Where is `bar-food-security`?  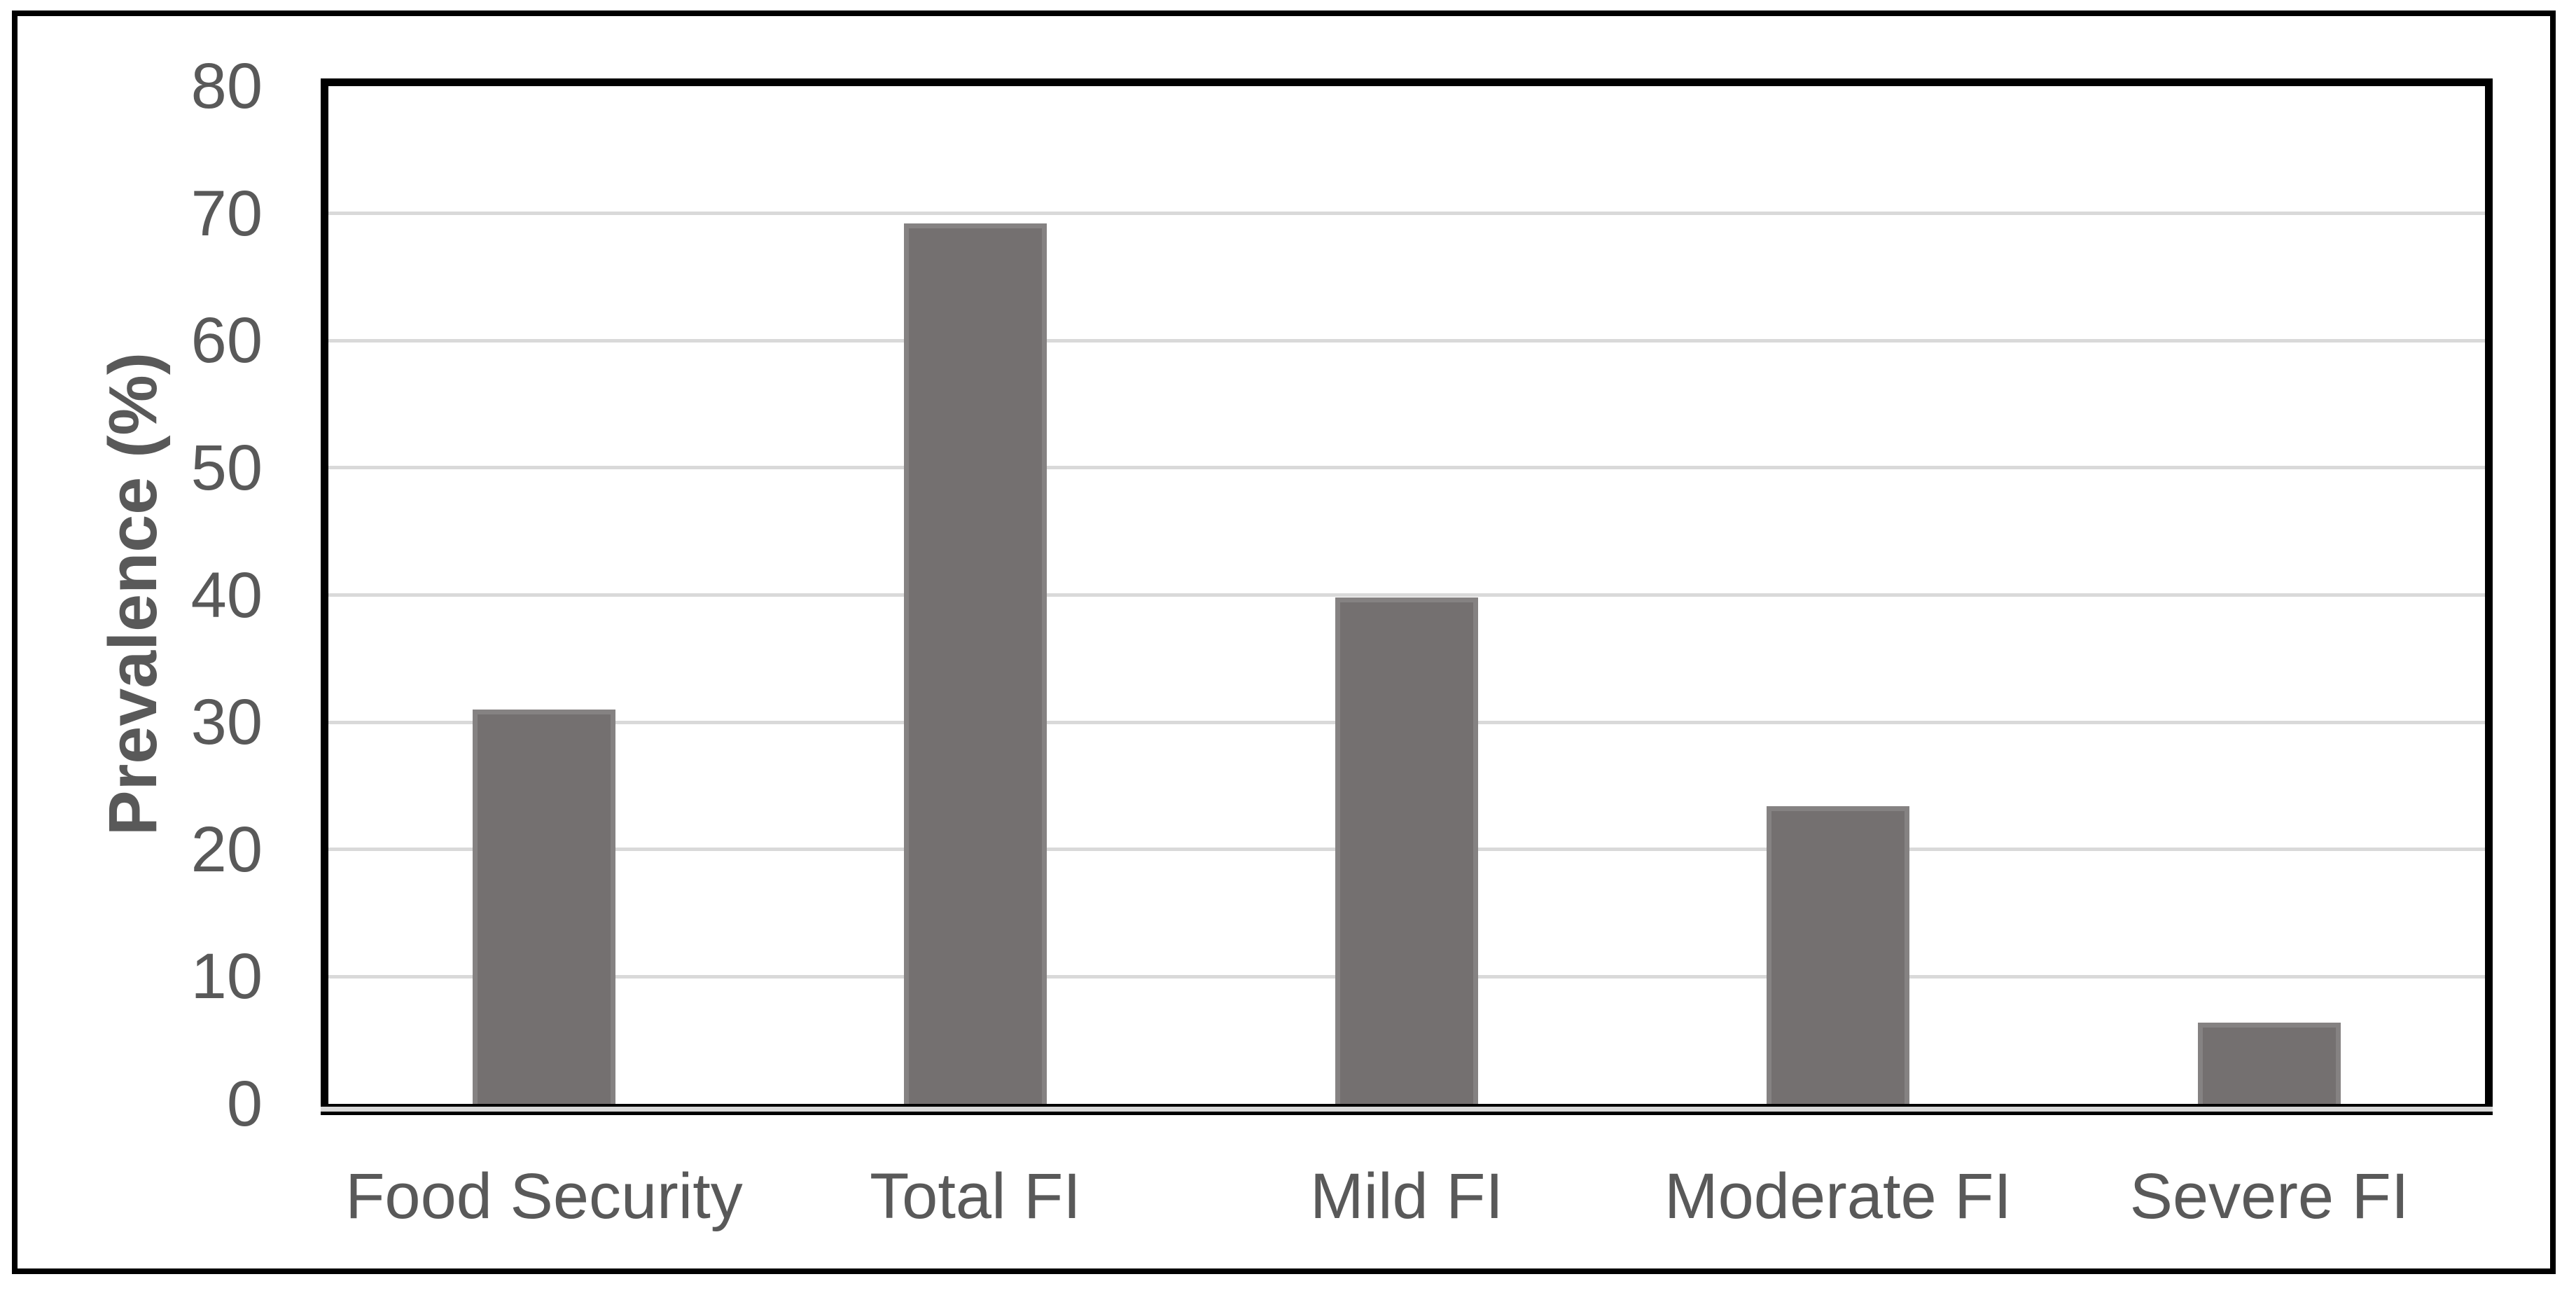
bar-food-security is located at coordinates (544, 906).